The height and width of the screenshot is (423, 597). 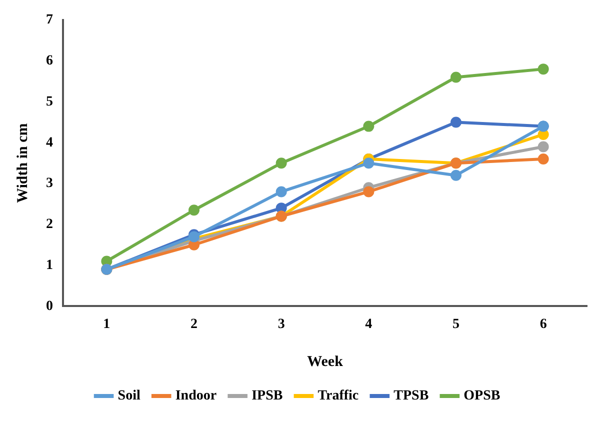 What do you see at coordinates (456, 324) in the screenshot?
I see `x-tick-label: 5` at bounding box center [456, 324].